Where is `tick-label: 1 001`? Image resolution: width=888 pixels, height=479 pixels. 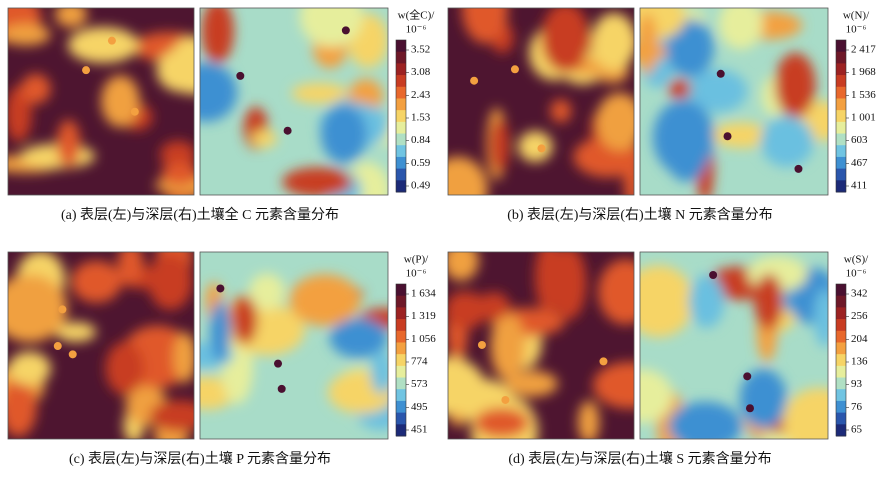
tick-label: 1 001 is located at coordinates (863, 118).